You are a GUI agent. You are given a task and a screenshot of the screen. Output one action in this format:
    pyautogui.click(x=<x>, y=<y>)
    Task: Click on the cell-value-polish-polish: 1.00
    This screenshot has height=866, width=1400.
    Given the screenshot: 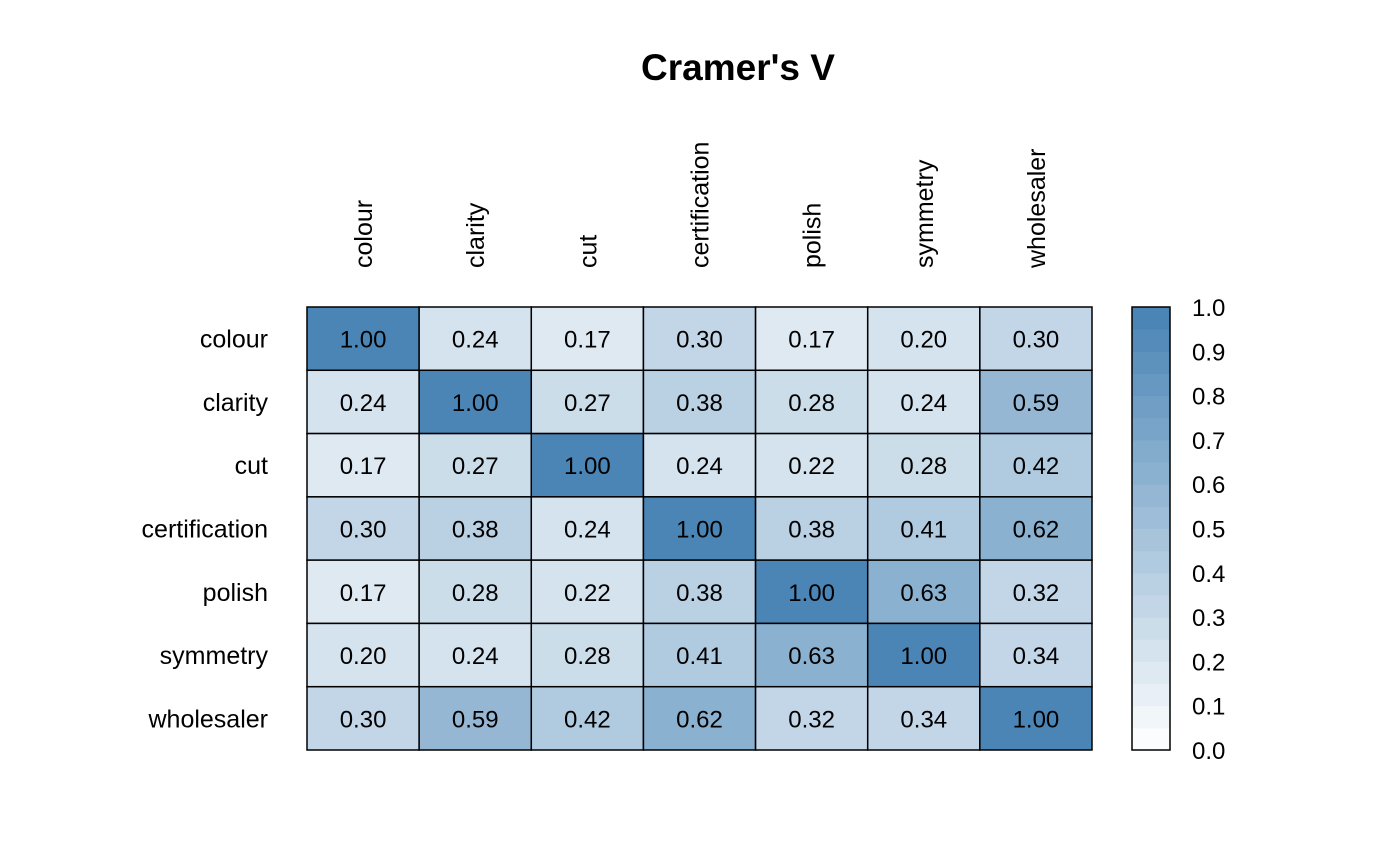 What is the action you would take?
    pyautogui.click(x=811, y=593)
    